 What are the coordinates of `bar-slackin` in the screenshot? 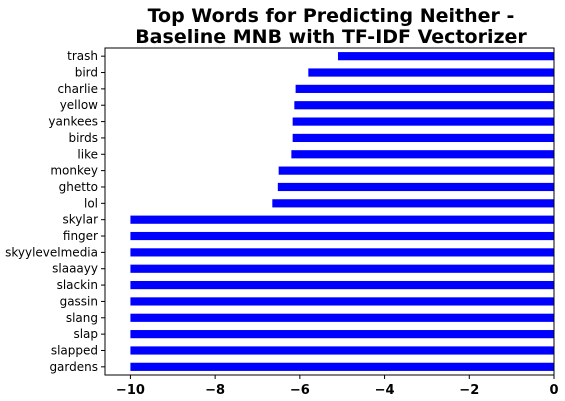 It's located at (342, 285).